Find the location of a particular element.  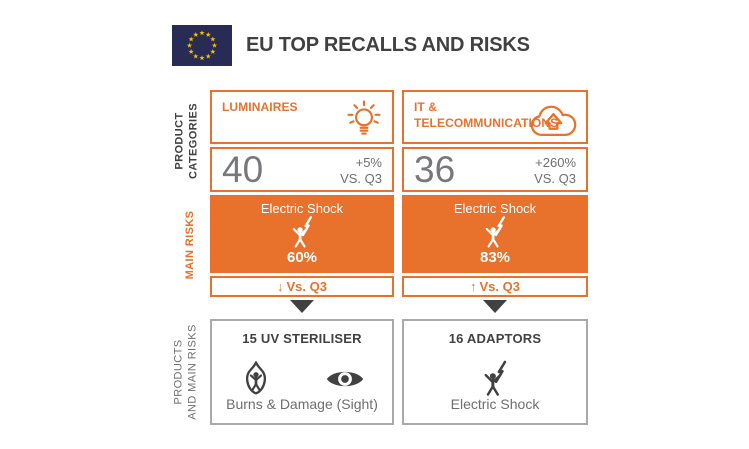

change-percent: +260% is located at coordinates (555, 162).